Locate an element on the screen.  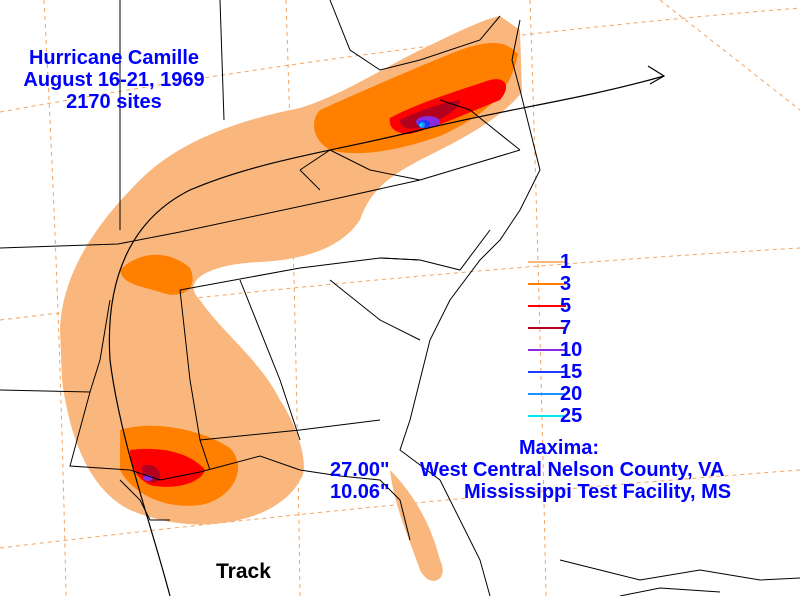
legend-label-25: 25 is located at coordinates (571, 416).